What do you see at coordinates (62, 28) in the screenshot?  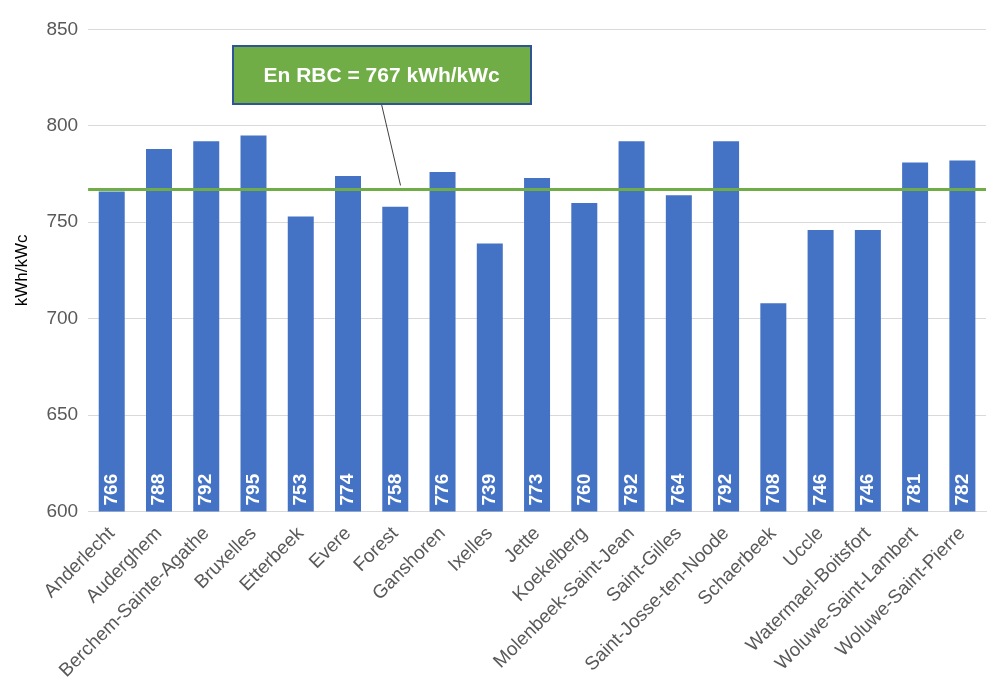 I see `y-tick-label: 850` at bounding box center [62, 28].